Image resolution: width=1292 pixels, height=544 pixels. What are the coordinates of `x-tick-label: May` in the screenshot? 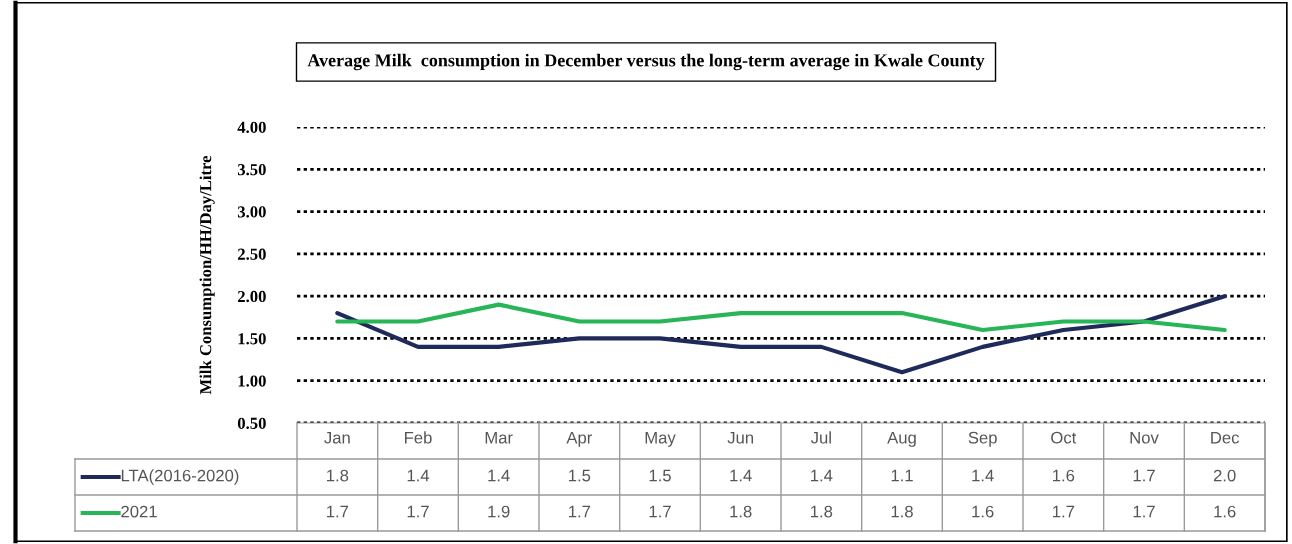 It's located at (660, 439).